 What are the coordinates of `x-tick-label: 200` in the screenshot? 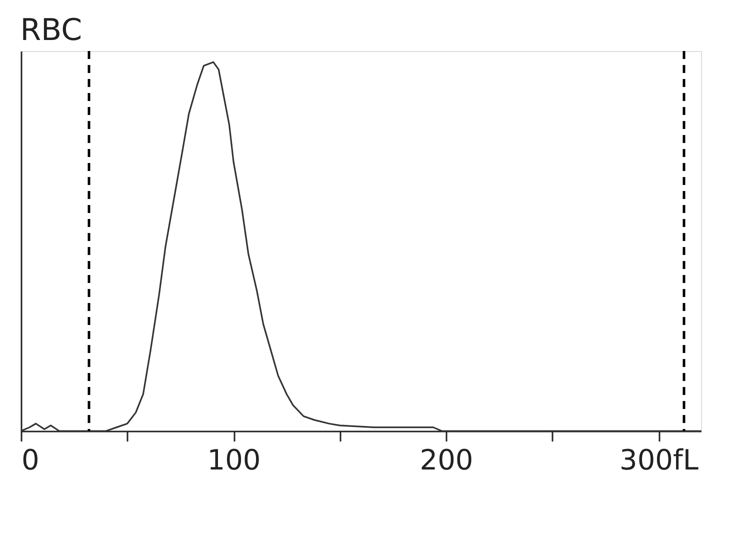 It's located at (447, 460).